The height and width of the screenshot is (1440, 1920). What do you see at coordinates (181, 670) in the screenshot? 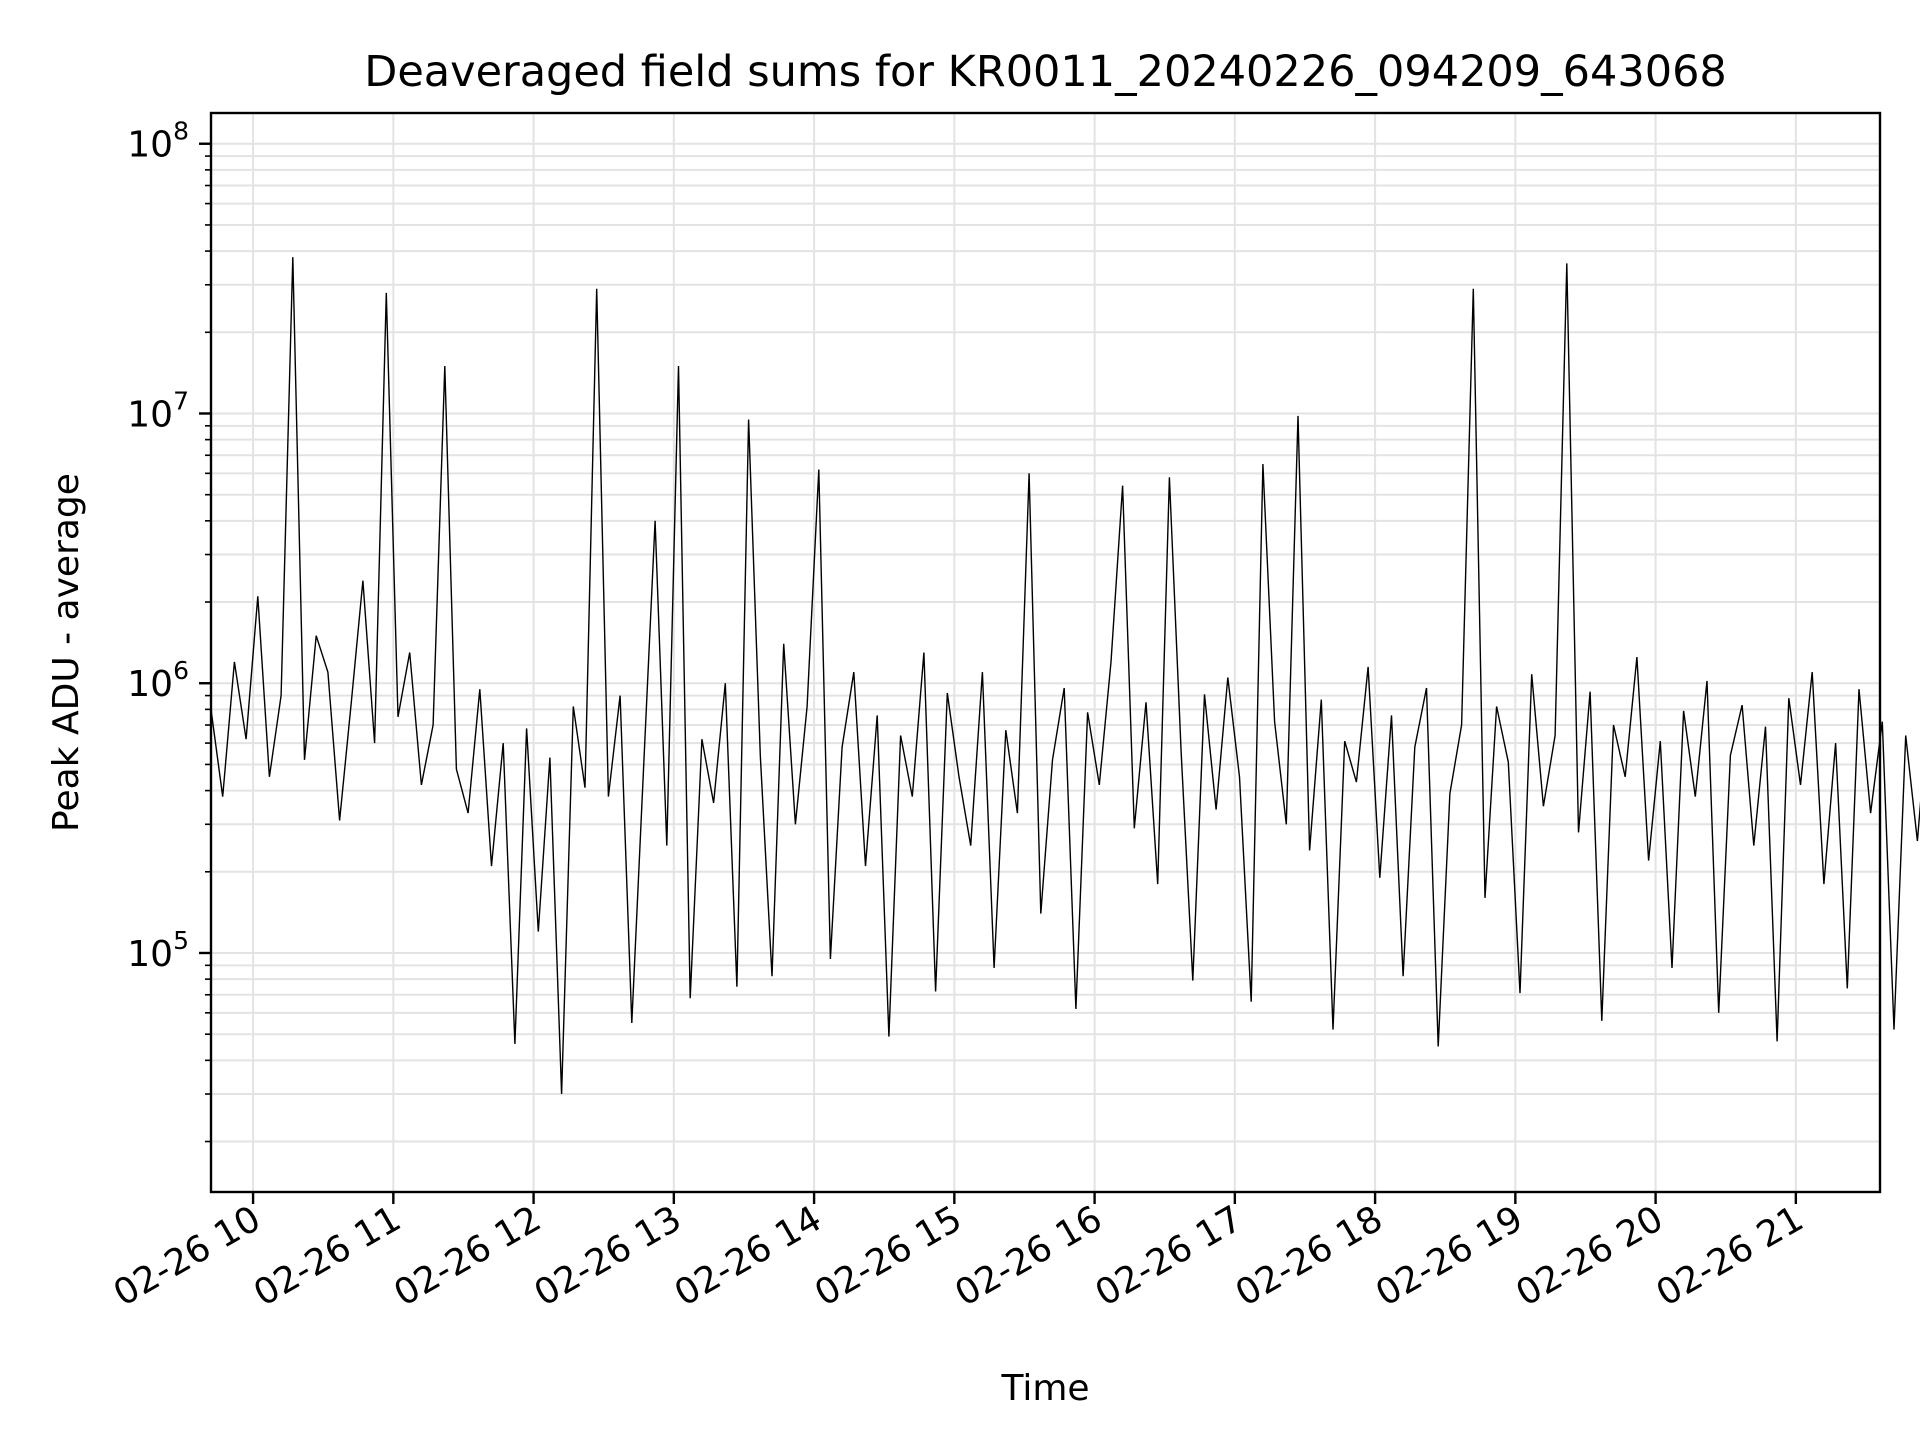
I see `y-tick-exponent: 6` at bounding box center [181, 670].